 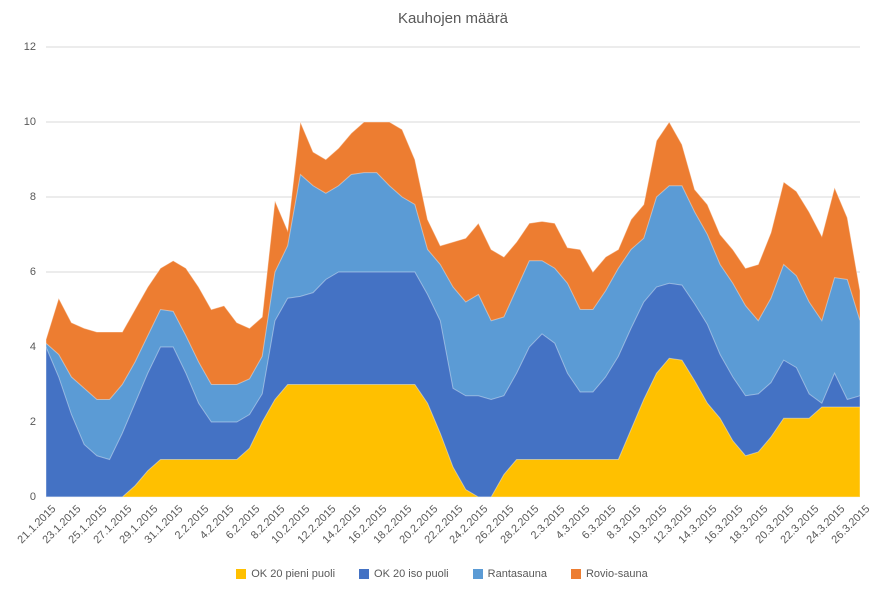 What do you see at coordinates (32, 422) in the screenshot?
I see `y-axis-tick-label: 2` at bounding box center [32, 422].